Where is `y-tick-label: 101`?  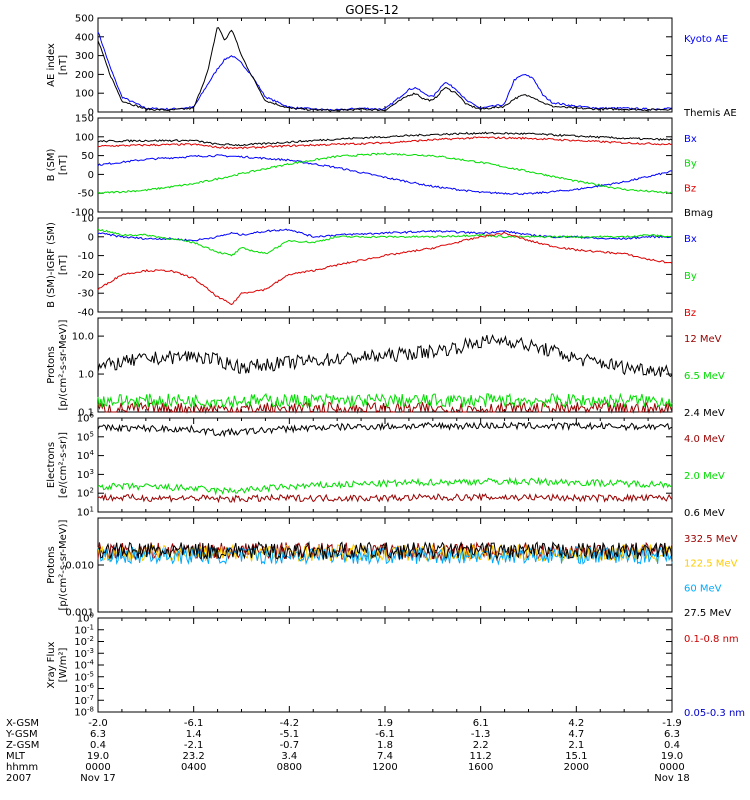 y-tick-label: 101 is located at coordinates (85, 512).